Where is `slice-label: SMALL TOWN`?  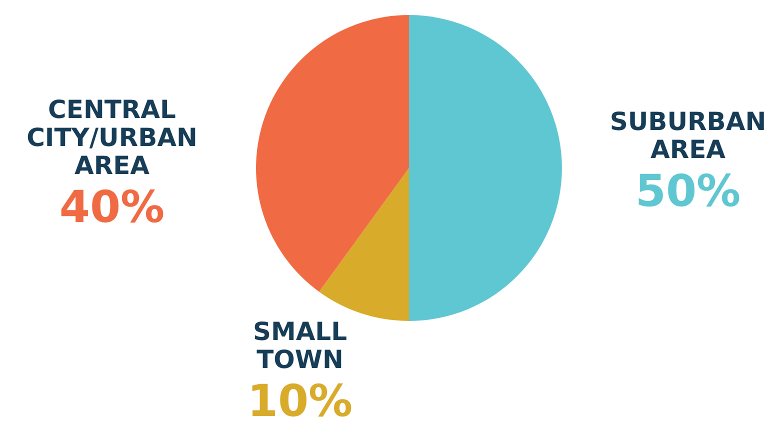 slice-label: SMALL TOWN is located at coordinates (300, 345).